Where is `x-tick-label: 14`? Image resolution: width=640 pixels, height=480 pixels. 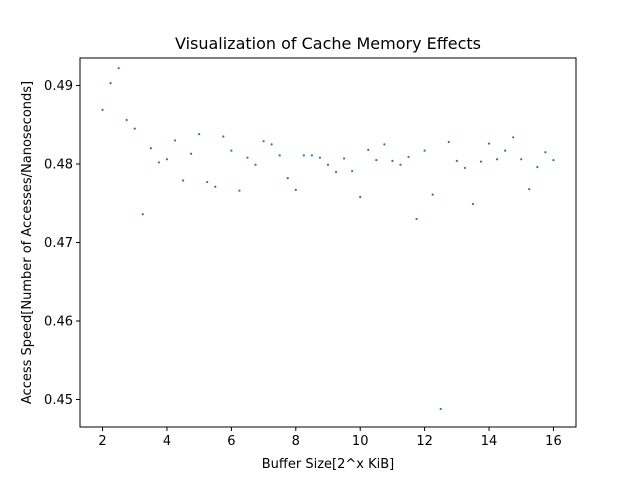
x-tick-label: 14 is located at coordinates (489, 441).